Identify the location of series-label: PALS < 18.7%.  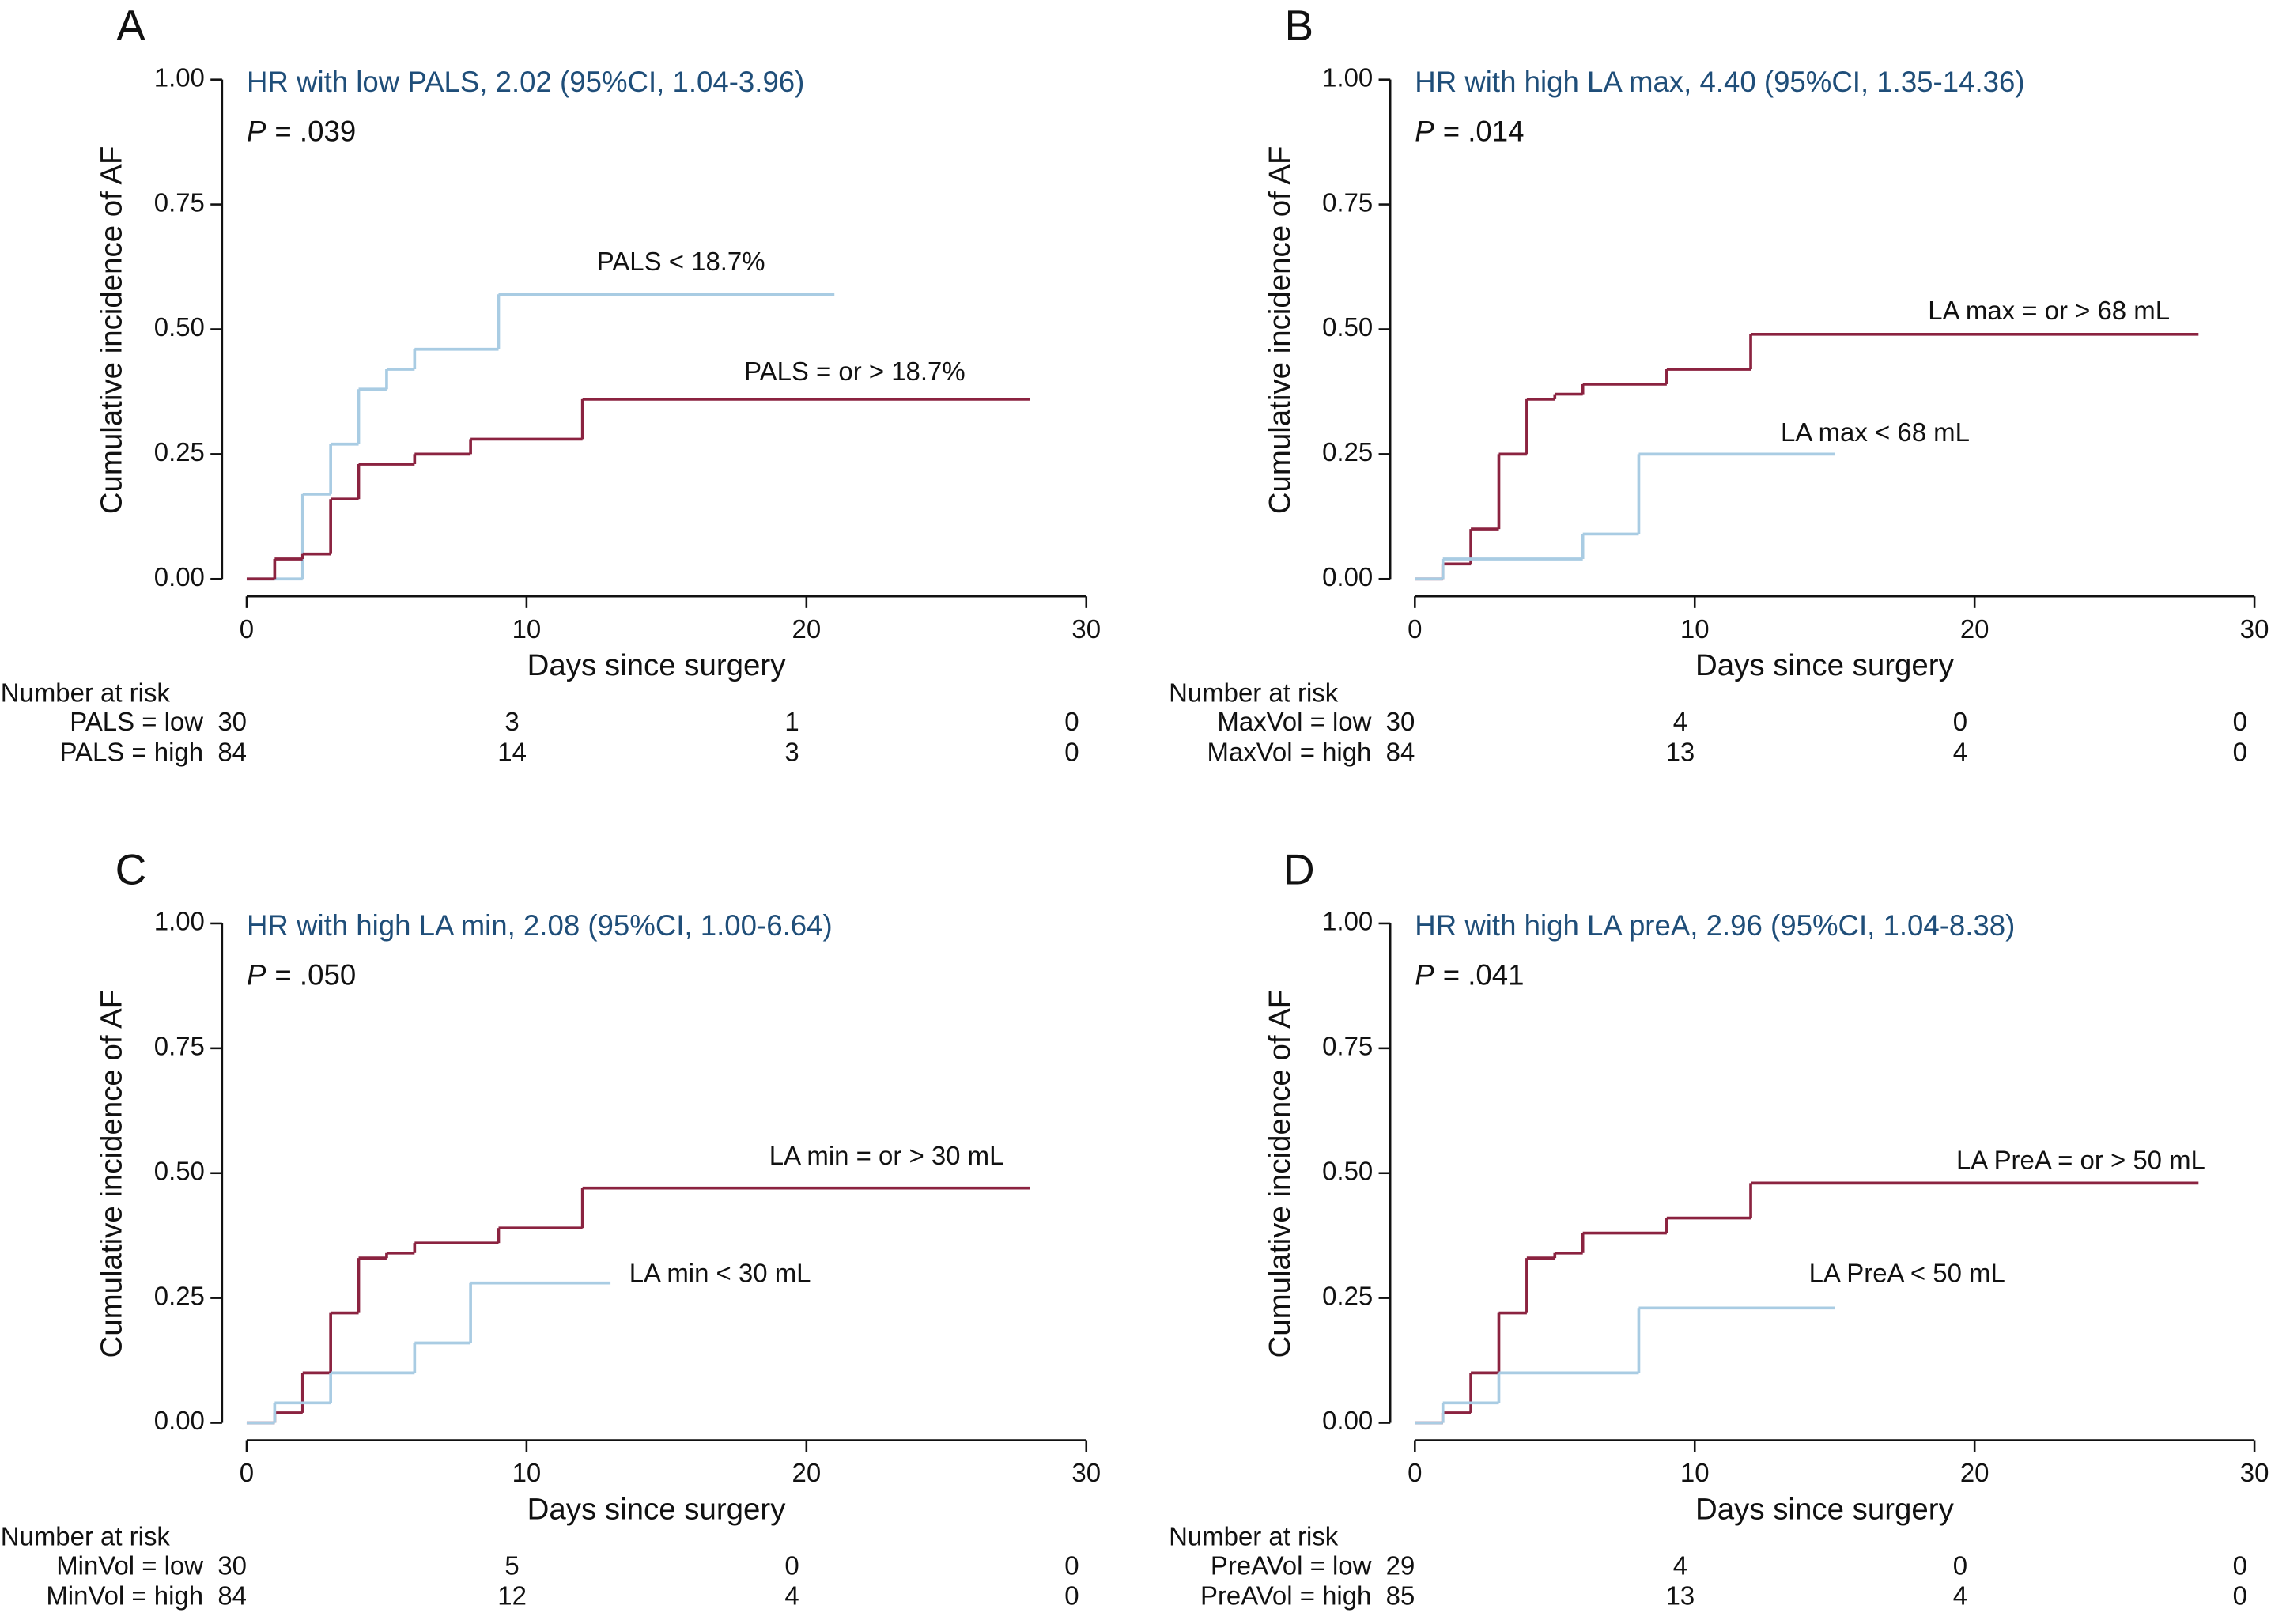
(681, 262).